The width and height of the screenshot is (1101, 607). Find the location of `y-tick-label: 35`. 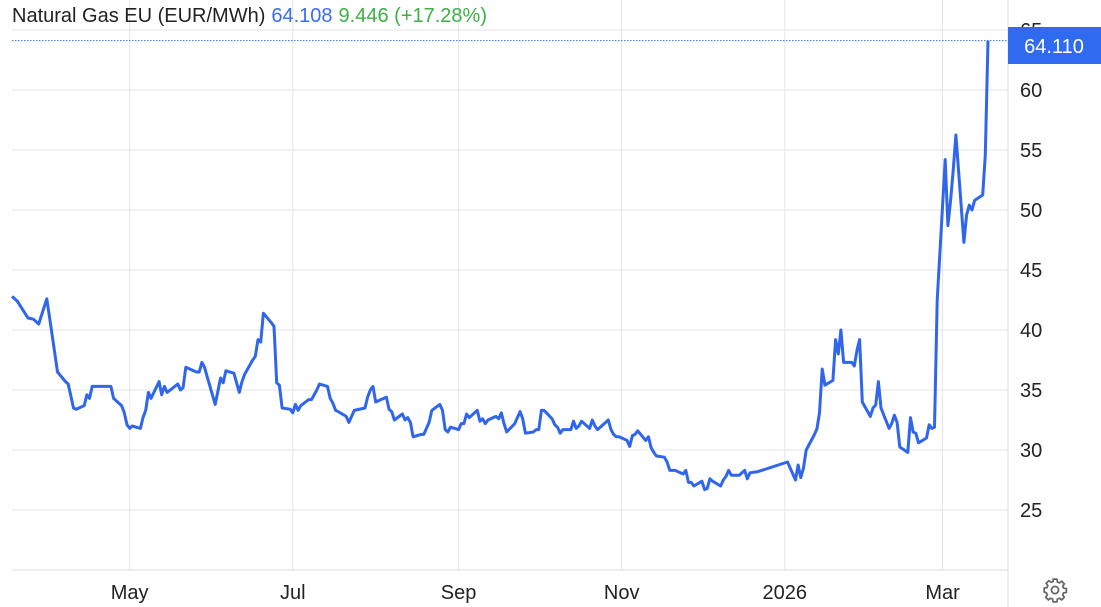

y-tick-label: 35 is located at coordinates (1031, 391).